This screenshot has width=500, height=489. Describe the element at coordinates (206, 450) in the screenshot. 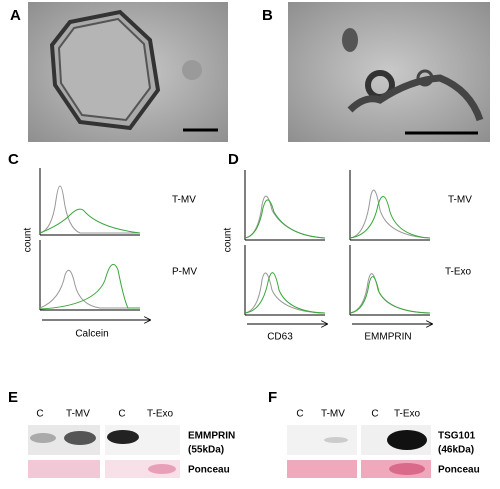

I see `blot-label: (55kDa)` at that location.